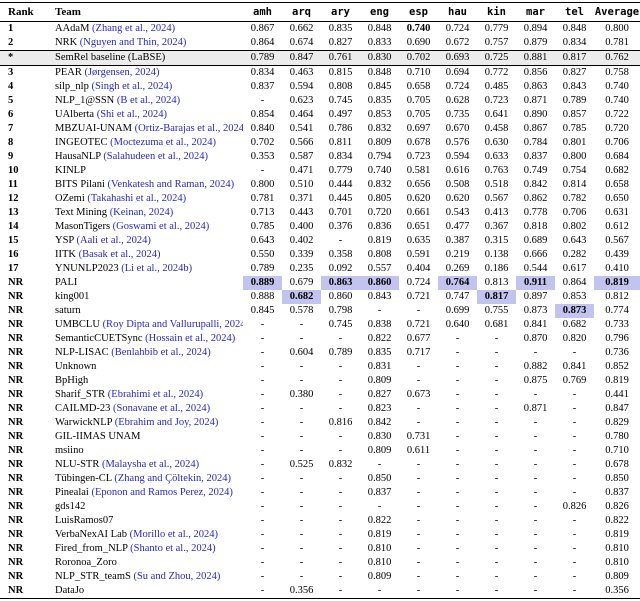  Describe the element at coordinates (120, 72) in the screenshot. I see `citation-link: (Jørgensen, 2024)` at that location.